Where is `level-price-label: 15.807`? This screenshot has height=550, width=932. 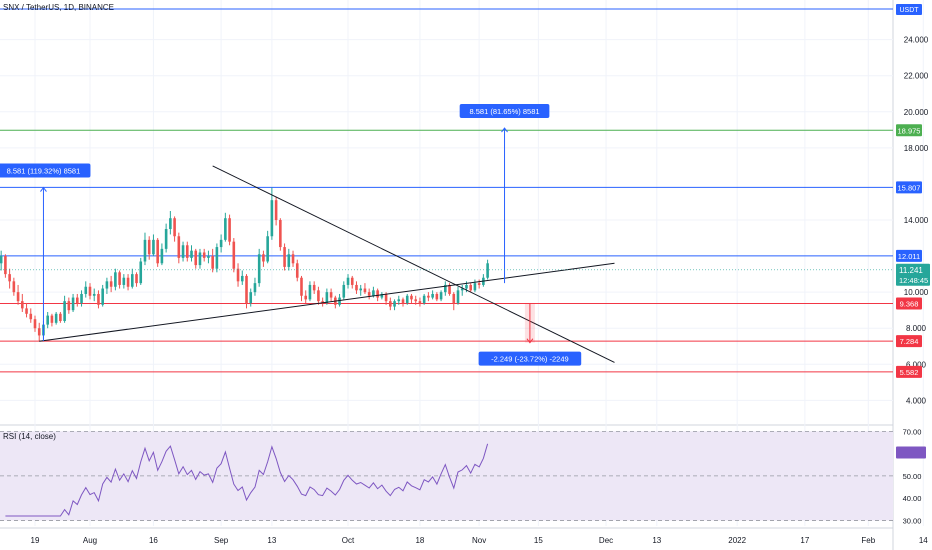 level-price-label: 15.807 is located at coordinates (909, 187).